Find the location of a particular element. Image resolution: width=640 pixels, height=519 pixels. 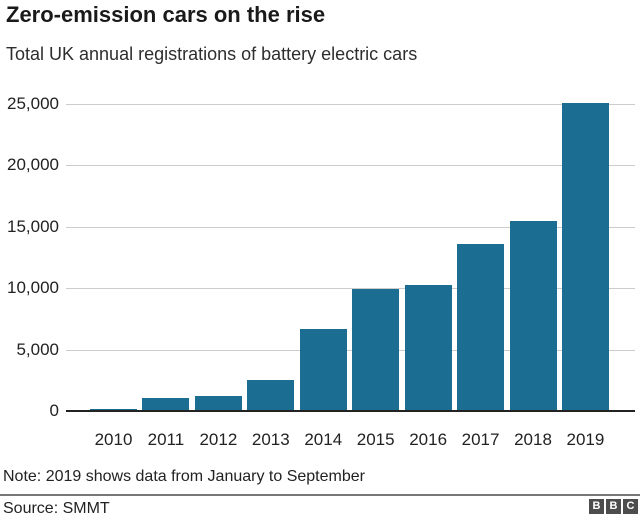

y-tick-label: 10,000 is located at coordinates (33, 288).